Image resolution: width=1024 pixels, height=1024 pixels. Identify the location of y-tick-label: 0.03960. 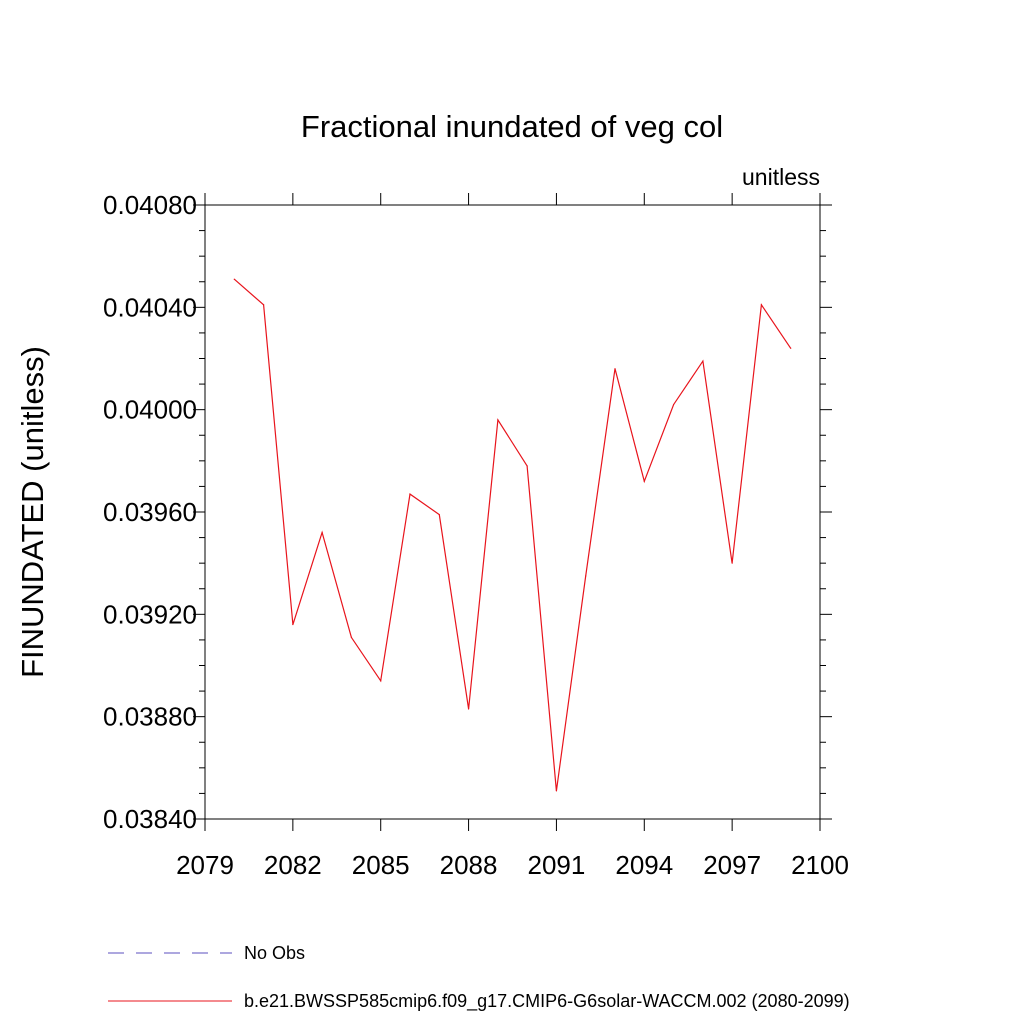
(150, 512).